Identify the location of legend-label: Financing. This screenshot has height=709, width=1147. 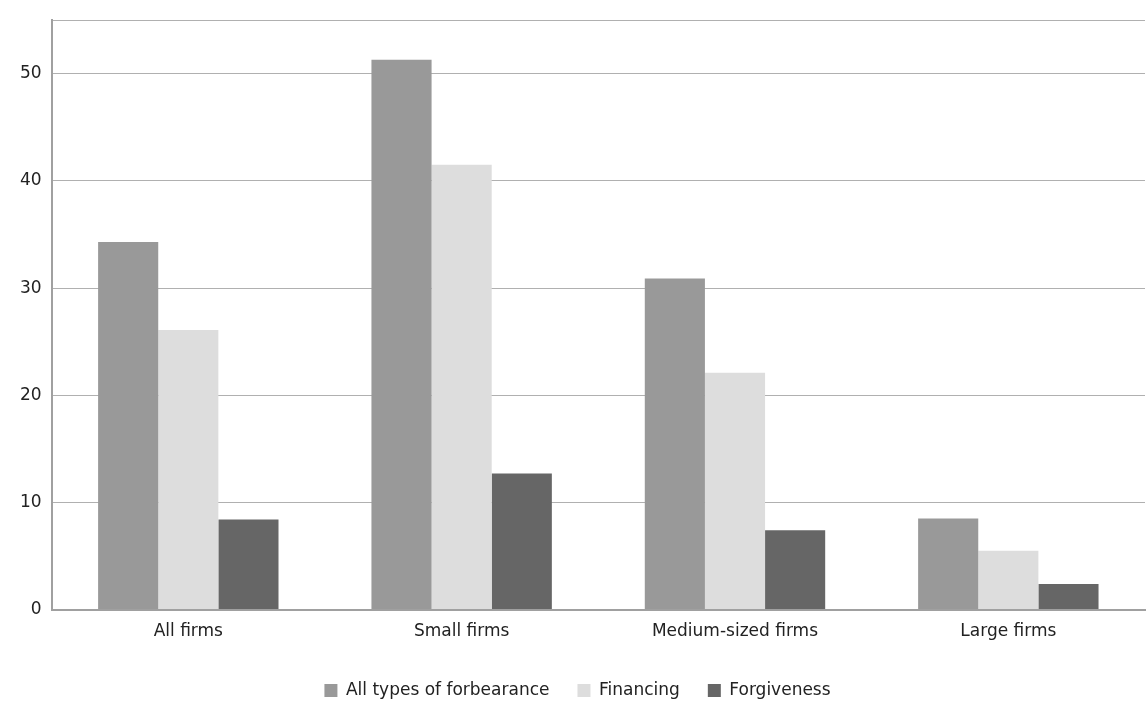
(639, 688).